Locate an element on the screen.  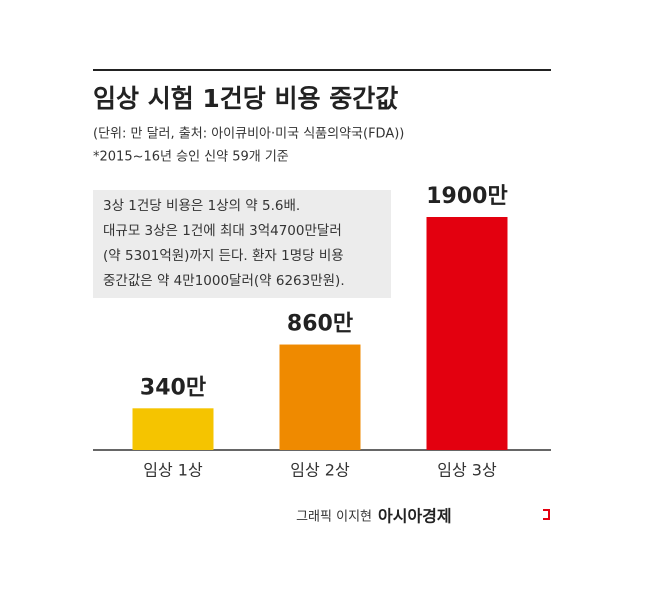
annotation-line: 대규모 3상은 1건에 최대 3억4700만달러 is located at coordinates (222, 231).